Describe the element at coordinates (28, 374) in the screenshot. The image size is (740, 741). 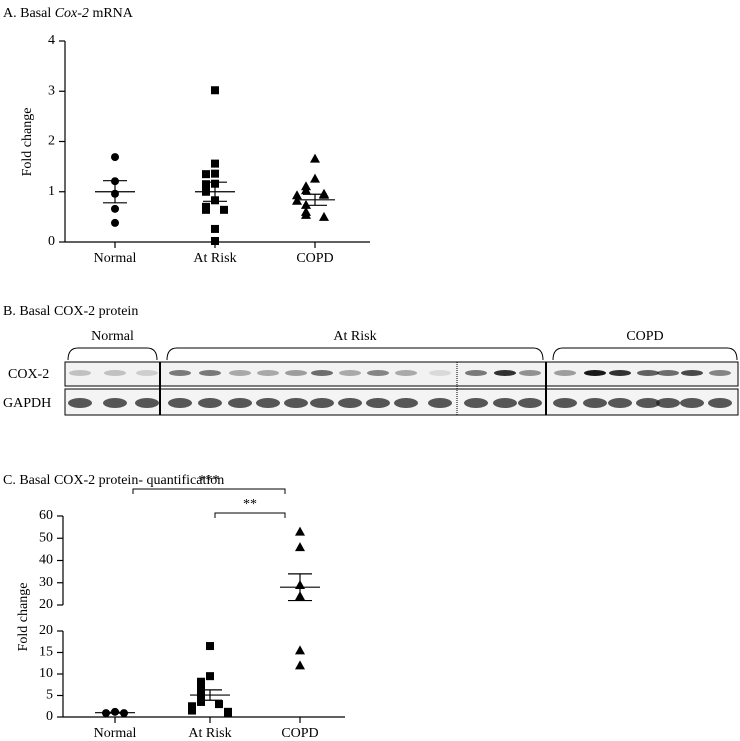
I see `row-label: COX-2` at that location.